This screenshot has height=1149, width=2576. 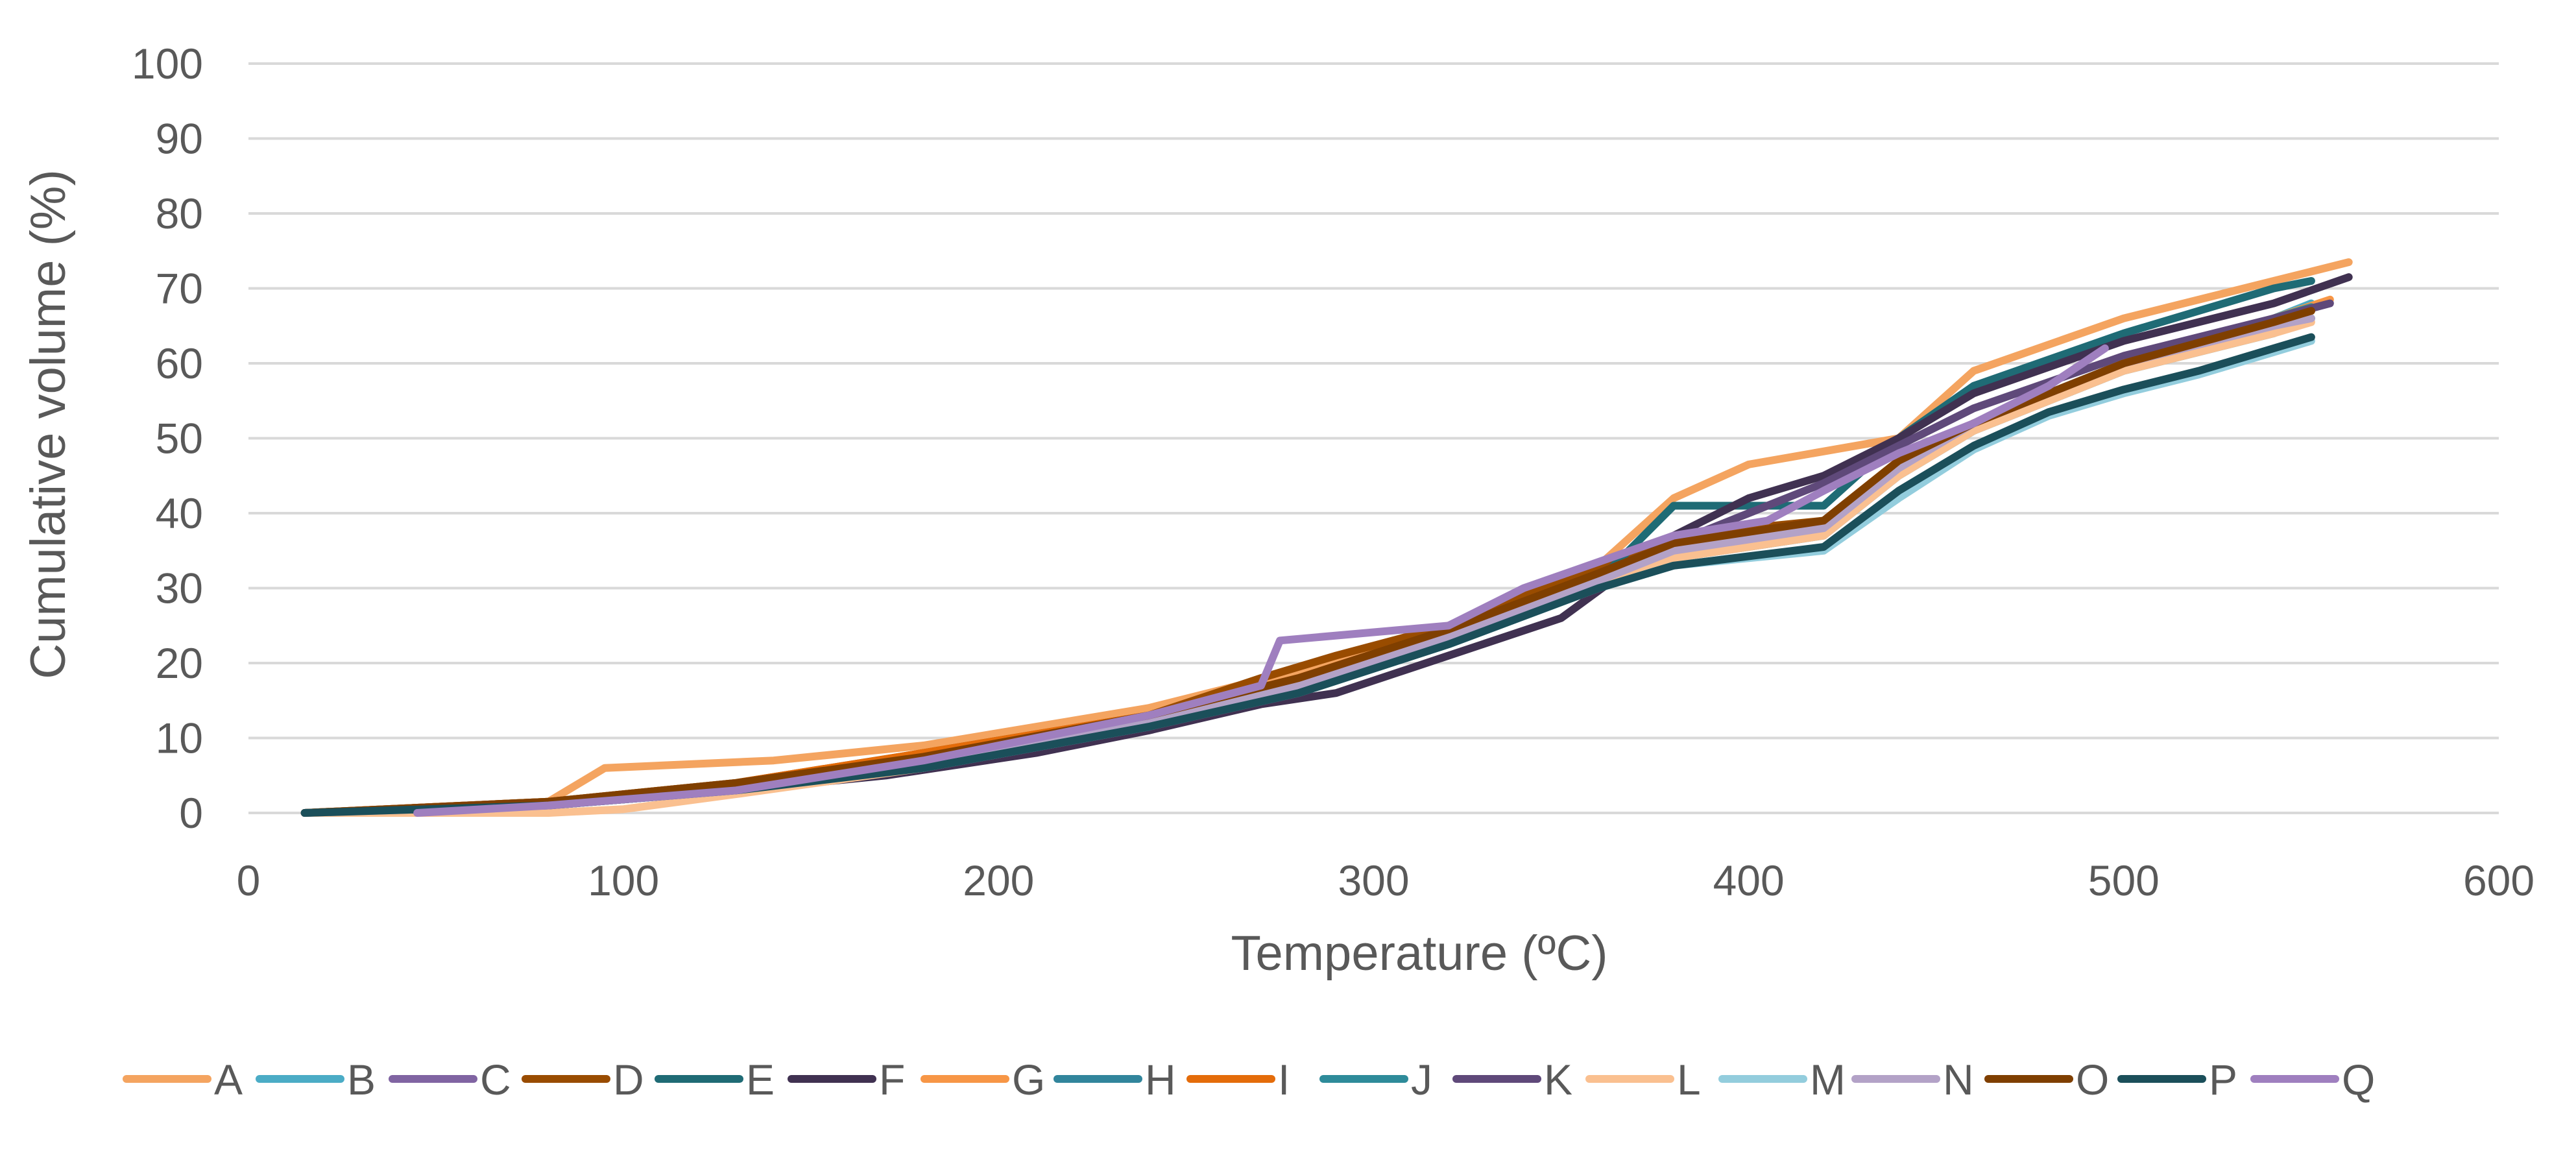 I want to click on x-tick-label: 0, so click(x=249, y=880).